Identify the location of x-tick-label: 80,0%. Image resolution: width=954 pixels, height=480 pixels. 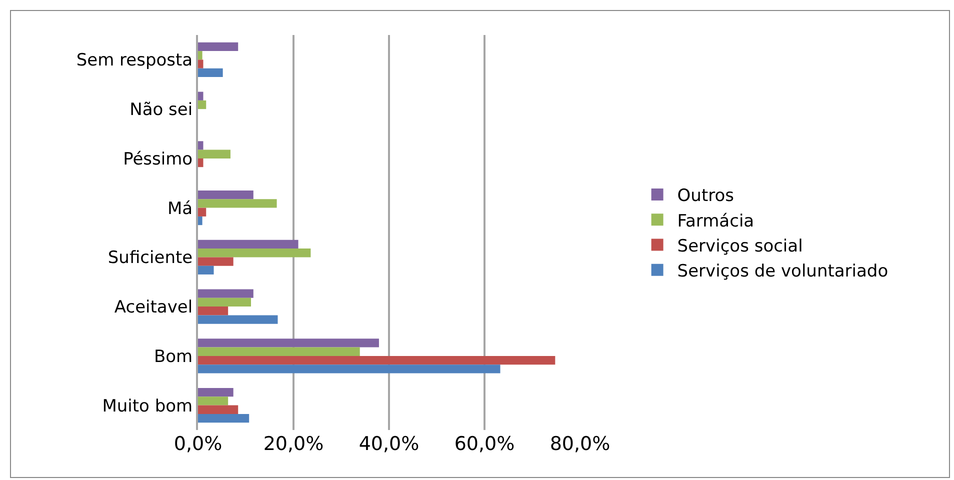
(580, 444).